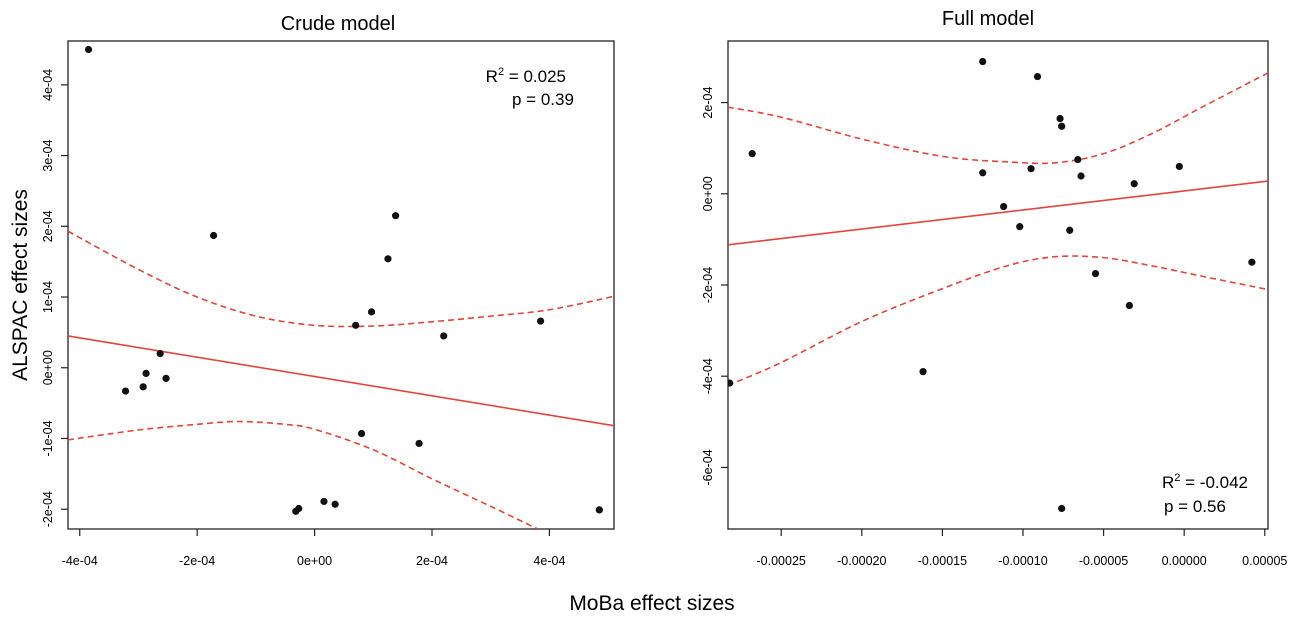 This screenshot has height=619, width=1302. I want to click on crude-x-tick-label: 2e-04, so click(432, 561).